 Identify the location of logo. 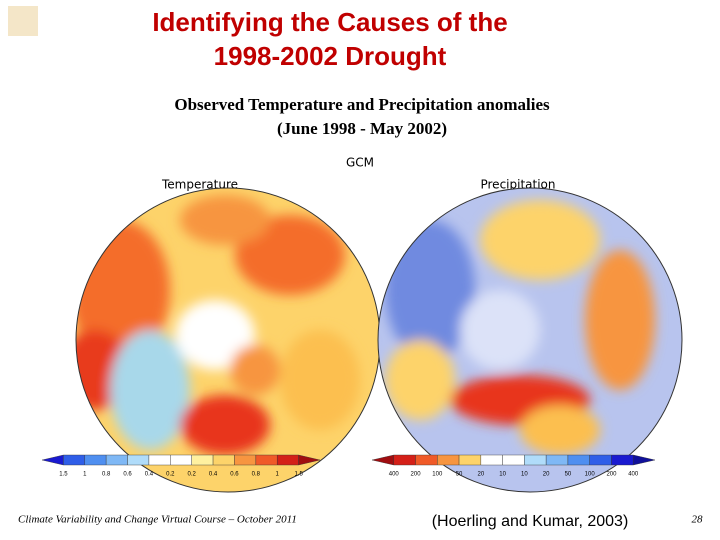
(23, 21).